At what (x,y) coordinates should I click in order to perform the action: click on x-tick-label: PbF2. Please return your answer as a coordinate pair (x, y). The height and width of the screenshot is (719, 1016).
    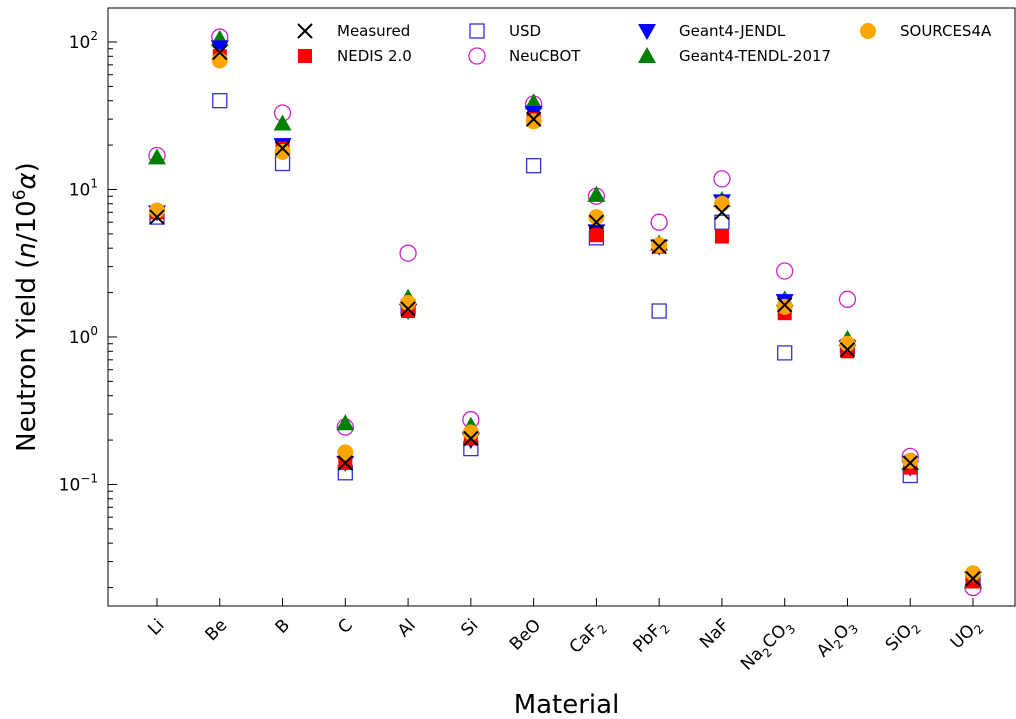
    Looking at the image, I should click on (650, 636).